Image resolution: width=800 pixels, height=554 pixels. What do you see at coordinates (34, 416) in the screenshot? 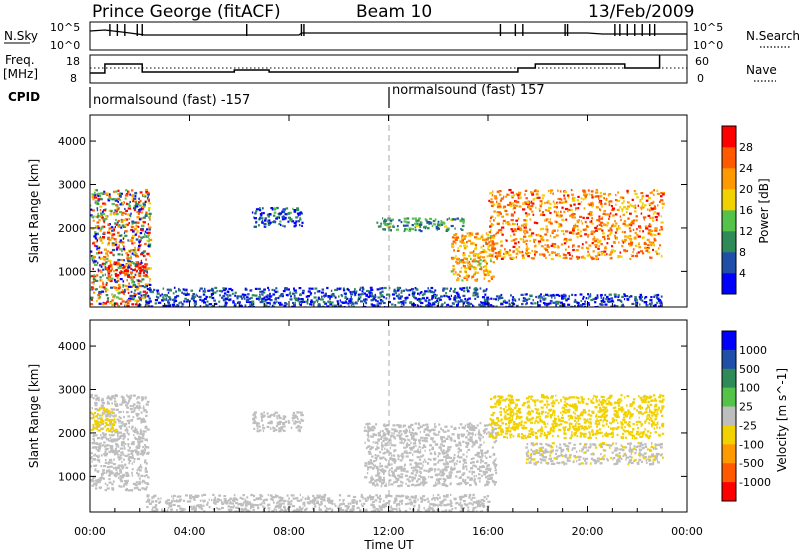
I see `velocity-ylabel: Slant Range [km]` at bounding box center [34, 416].